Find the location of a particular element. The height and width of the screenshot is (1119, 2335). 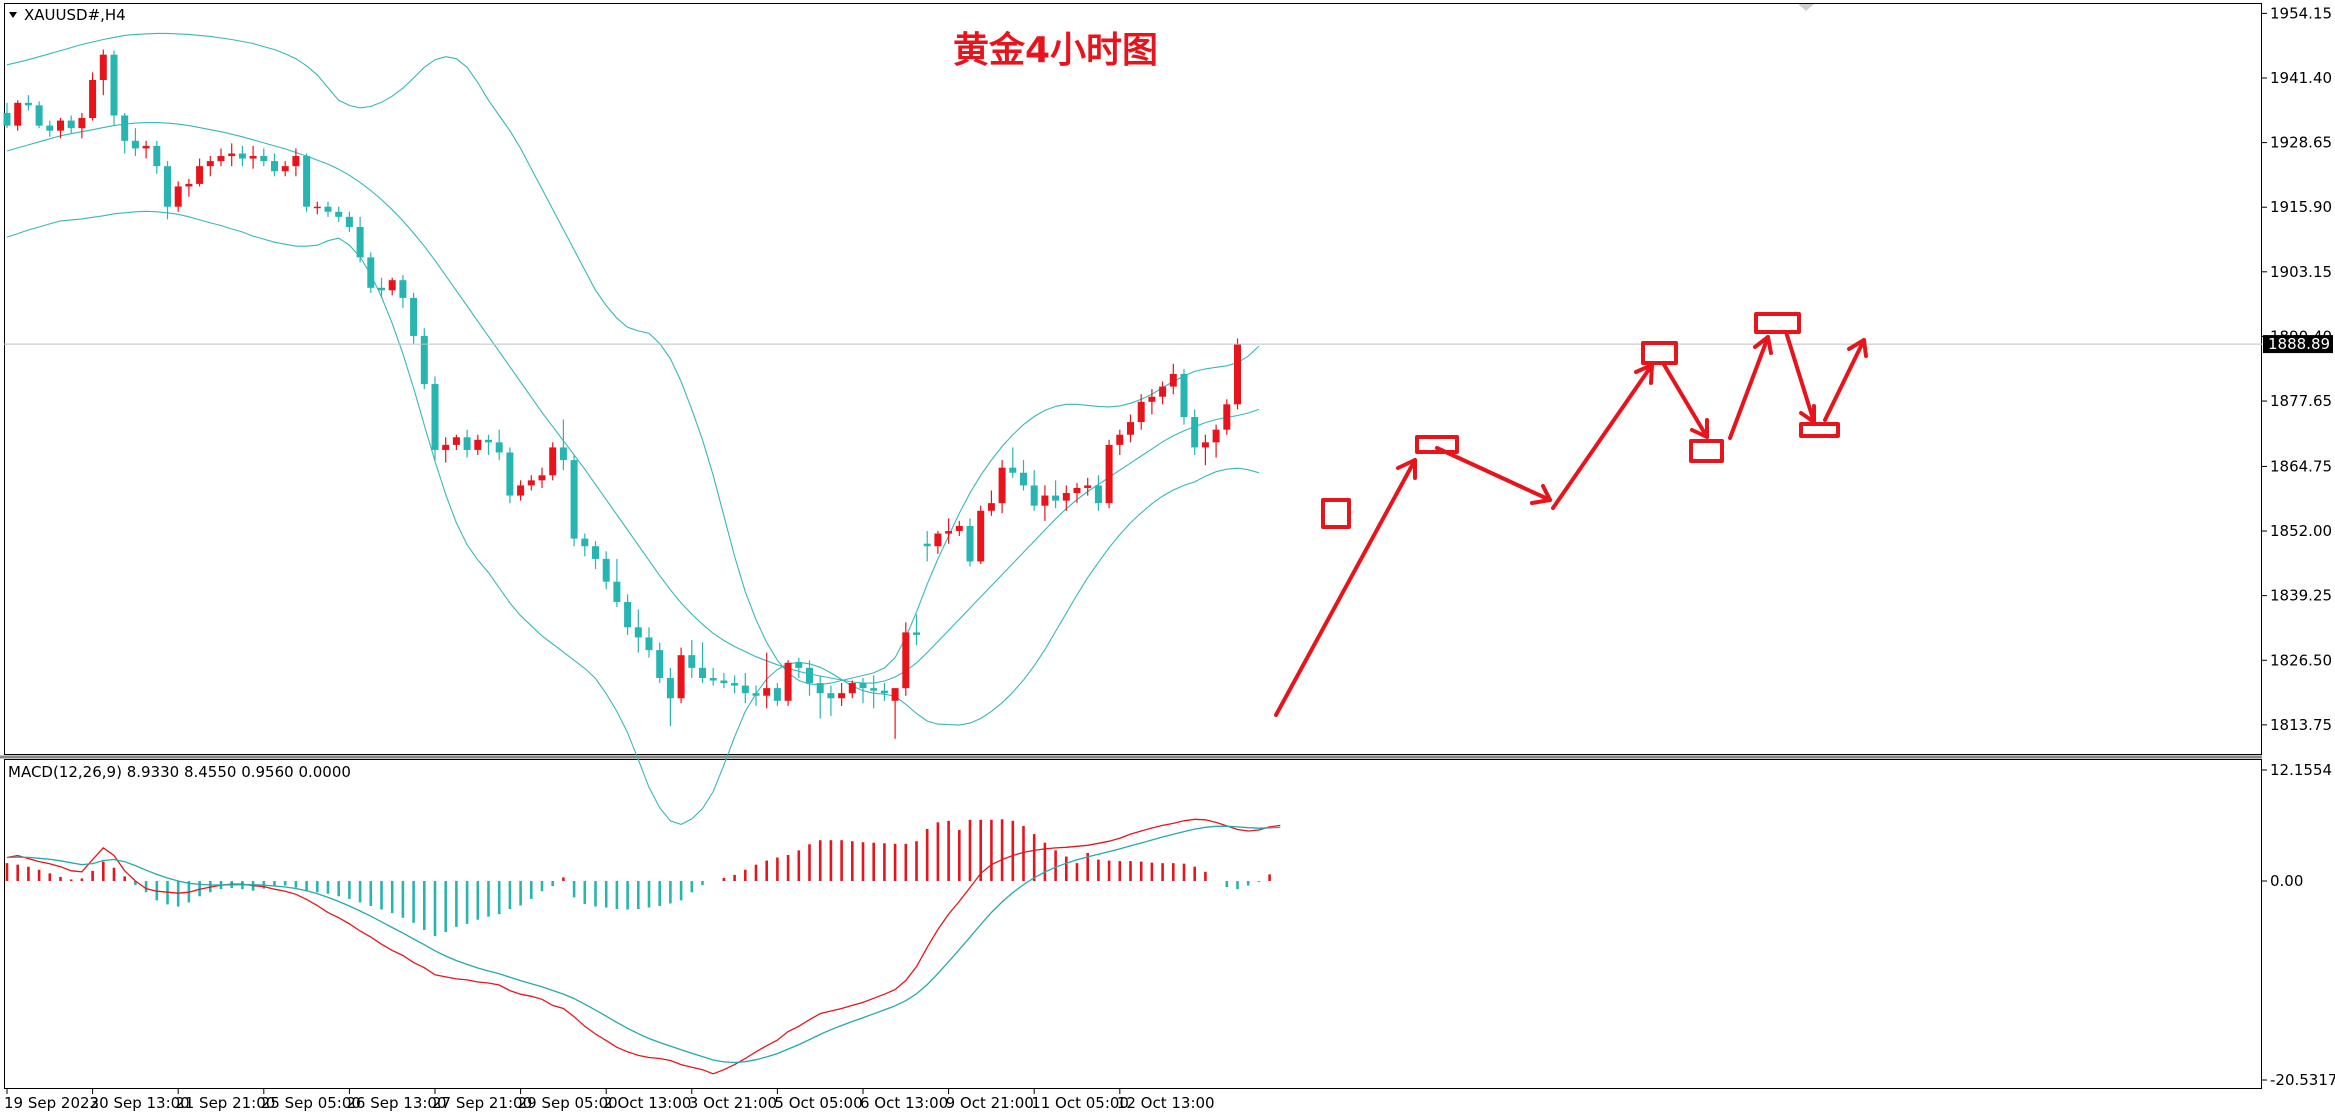

price-tick-label: 1852.00 is located at coordinates (2301, 531).